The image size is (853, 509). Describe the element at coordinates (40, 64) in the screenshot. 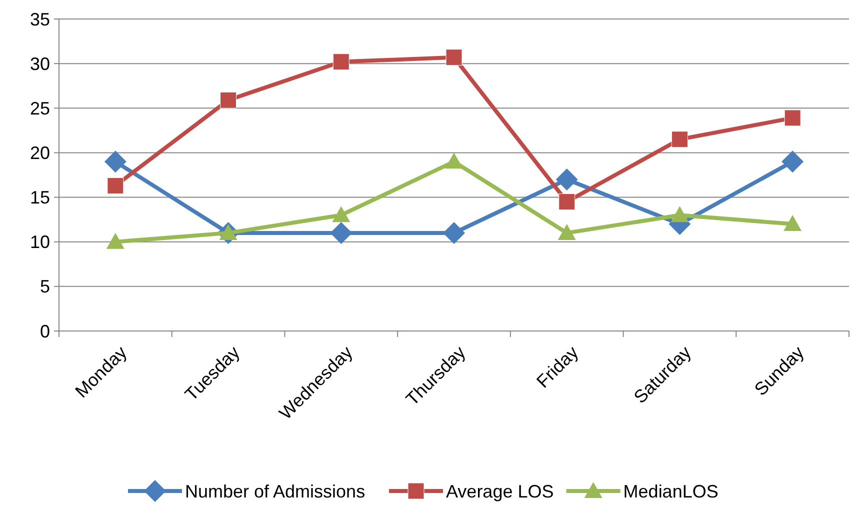

I see `y-tick-label: 30` at that location.